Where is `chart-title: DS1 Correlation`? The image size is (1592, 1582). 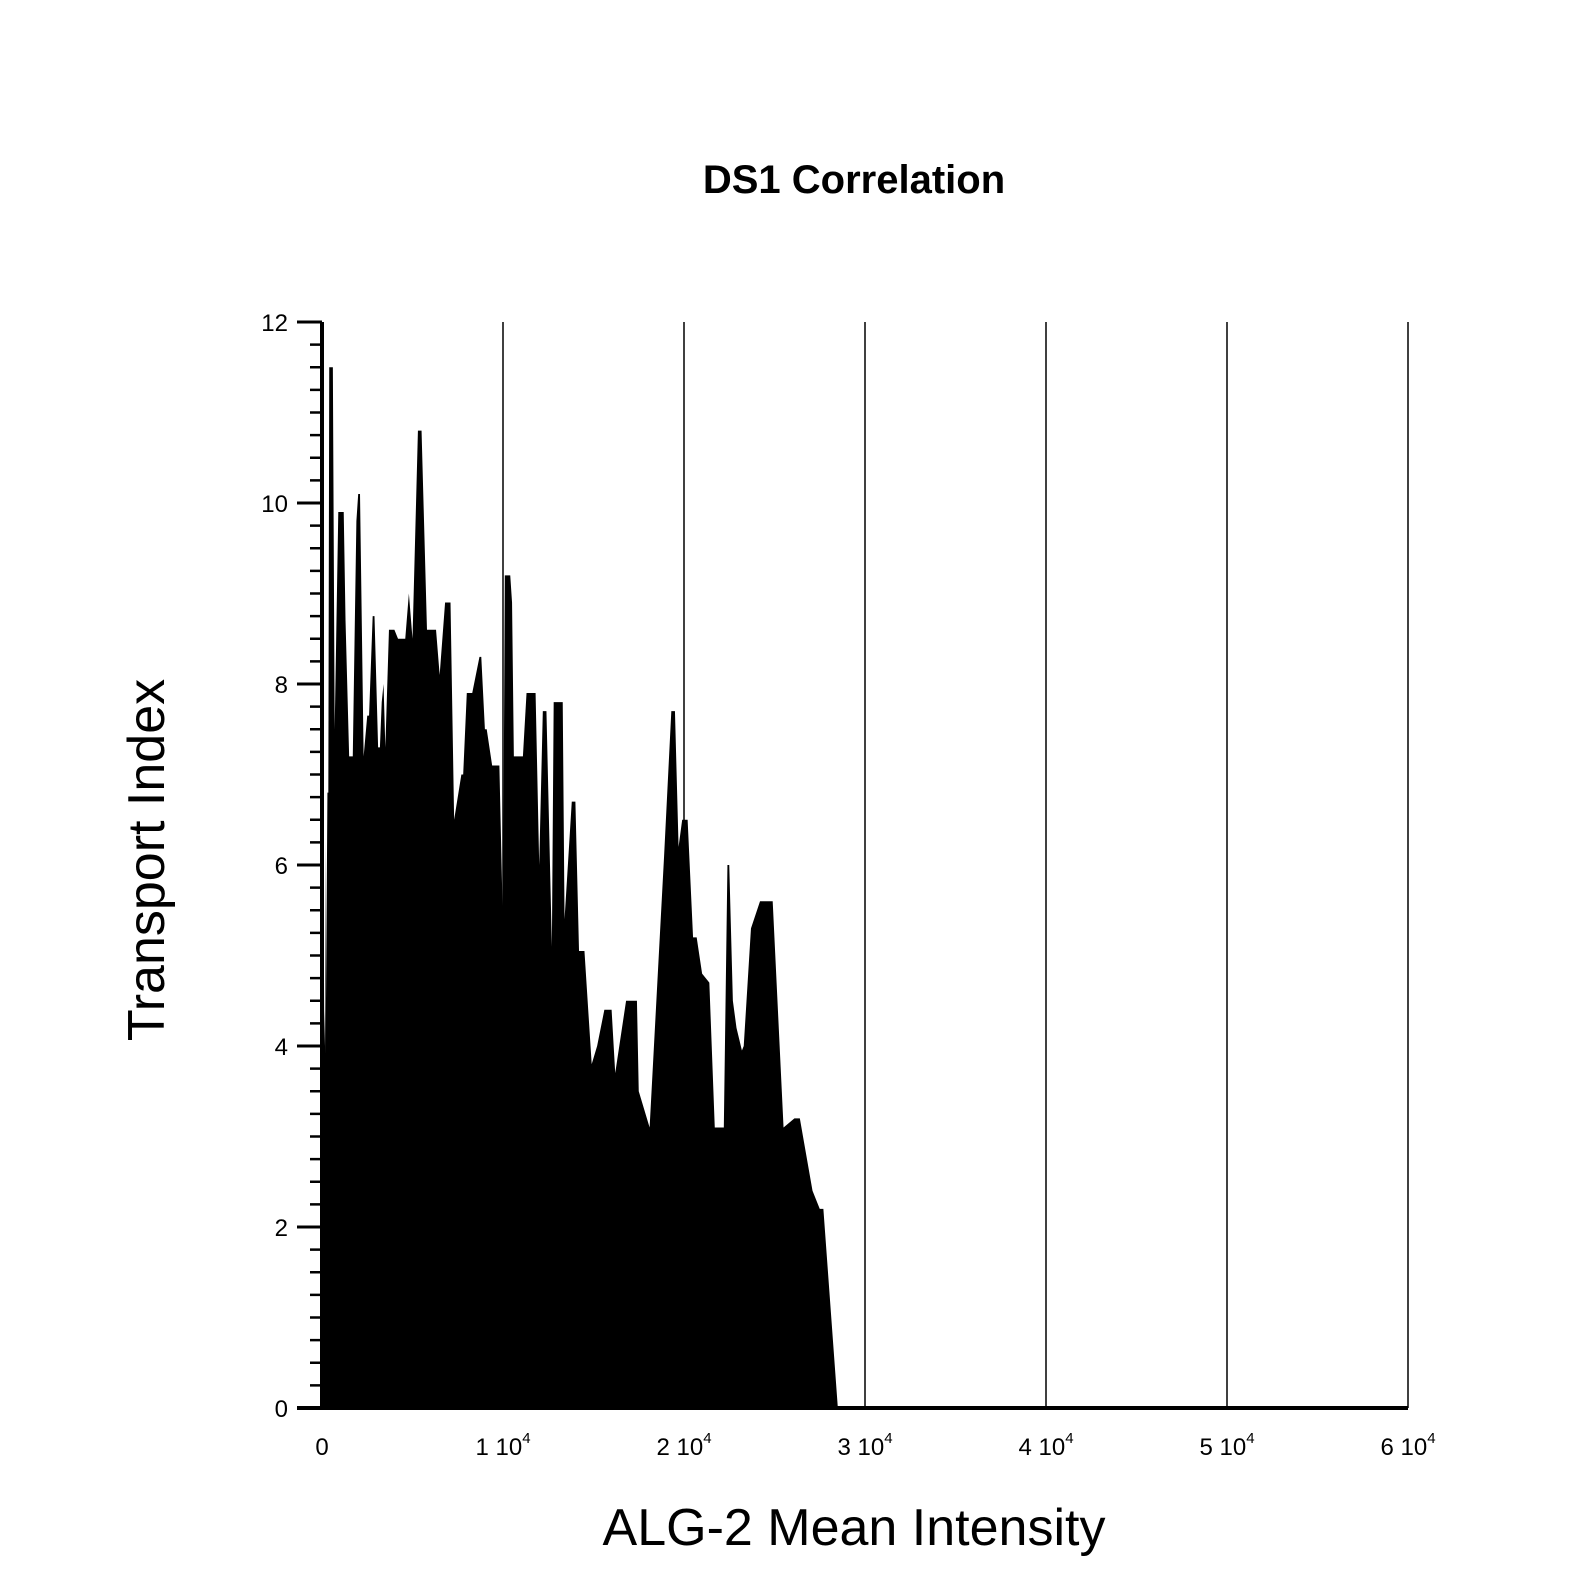 chart-title: DS1 Correlation is located at coordinates (854, 180).